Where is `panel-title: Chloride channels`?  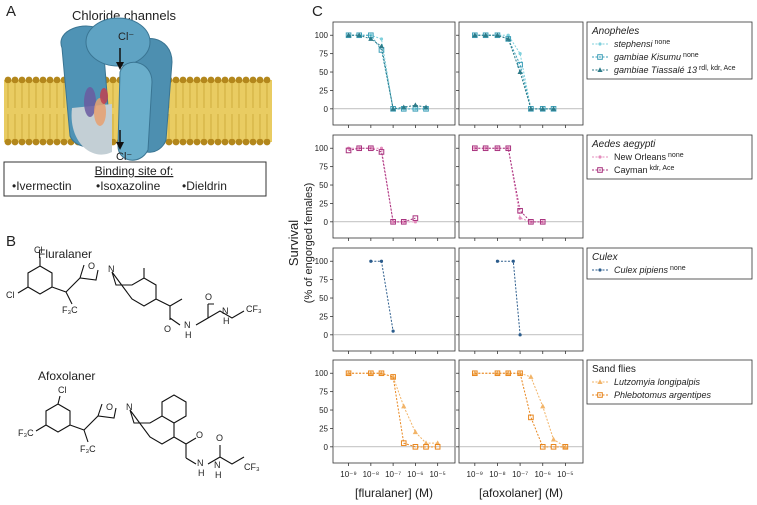
panel-title: Chloride channels is located at coordinates (124, 15).